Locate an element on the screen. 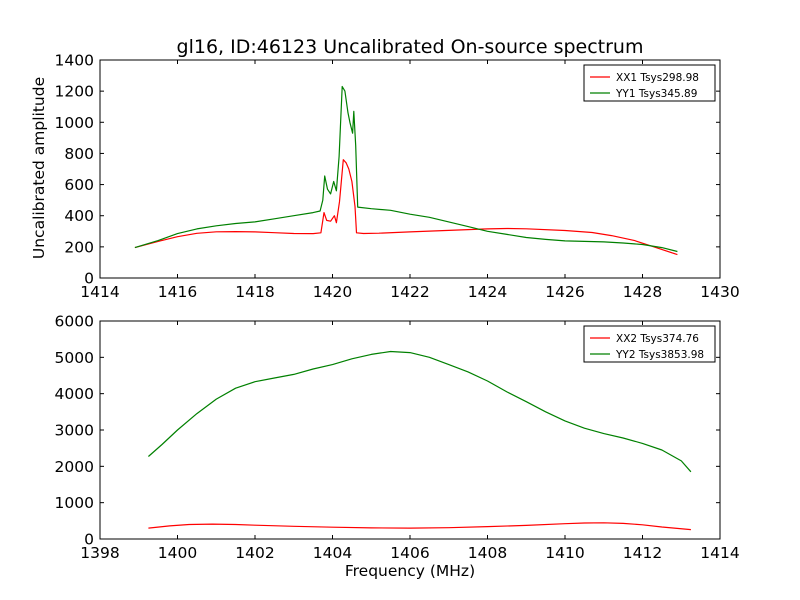 The image size is (800, 600). legend-entry: YY2 Tsys3853.98 is located at coordinates (659, 355).